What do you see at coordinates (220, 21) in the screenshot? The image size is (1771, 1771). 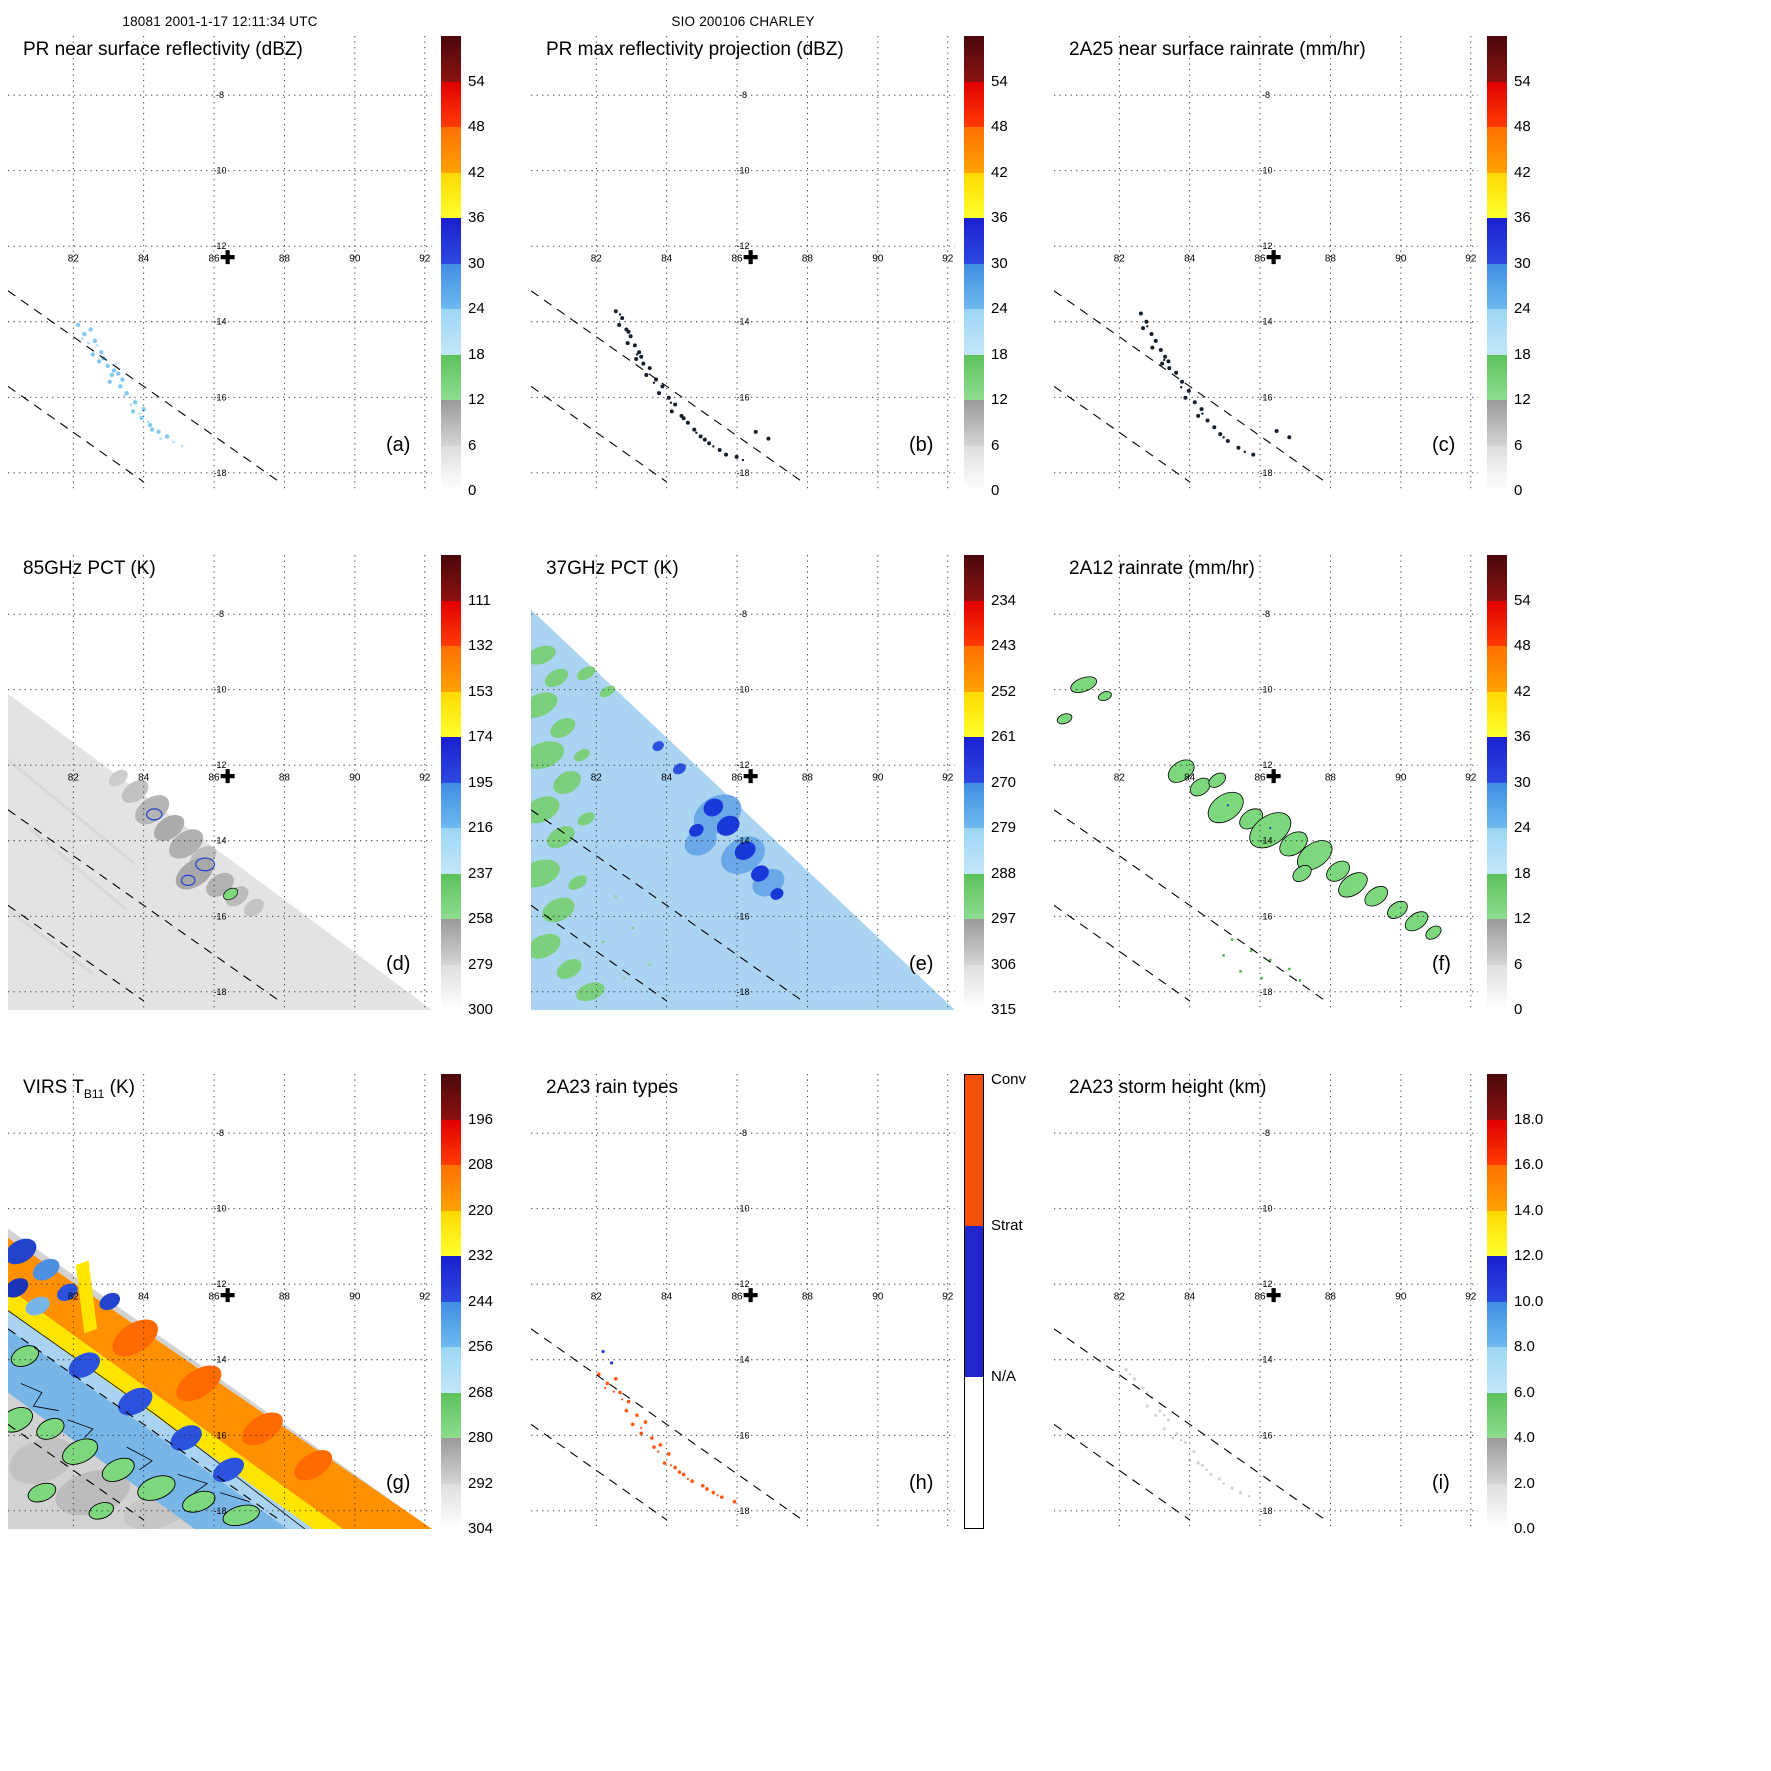 I see `header-orbit-timestamp: 18081 2001-1-17 12:11:34 UTC` at bounding box center [220, 21].